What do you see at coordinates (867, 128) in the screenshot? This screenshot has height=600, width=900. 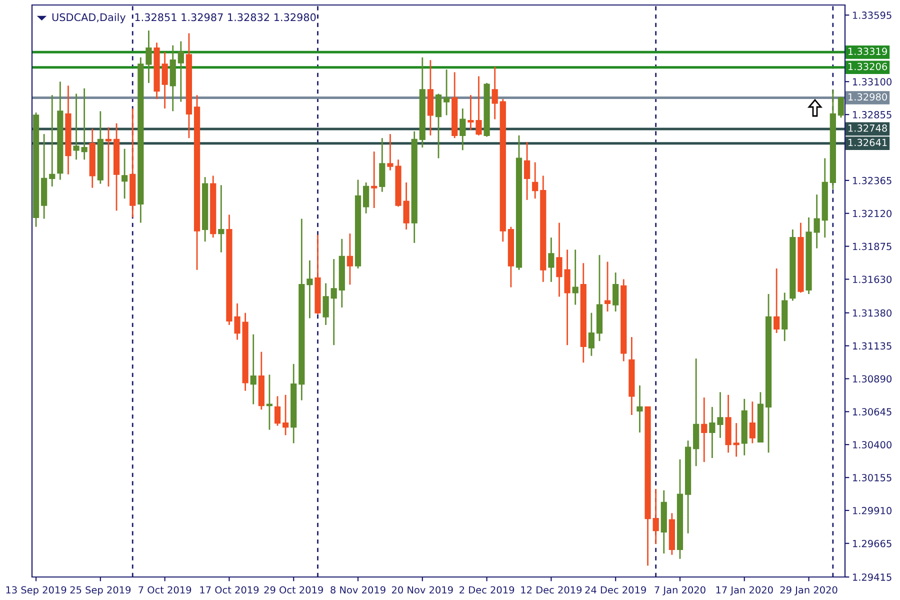 I see `ref-line-label: 1.32748` at bounding box center [867, 128].